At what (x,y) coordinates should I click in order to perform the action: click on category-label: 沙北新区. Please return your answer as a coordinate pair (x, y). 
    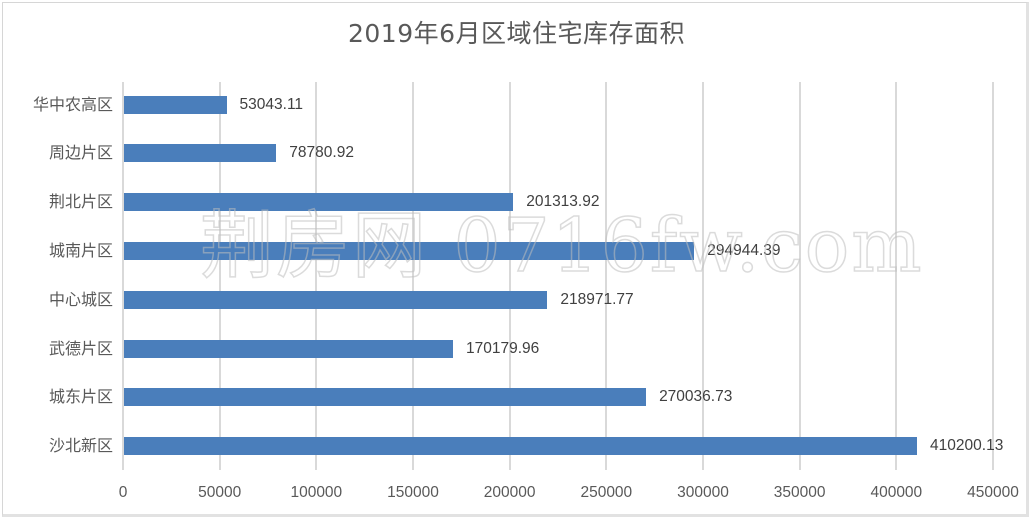
    Looking at the image, I should click on (80, 446).